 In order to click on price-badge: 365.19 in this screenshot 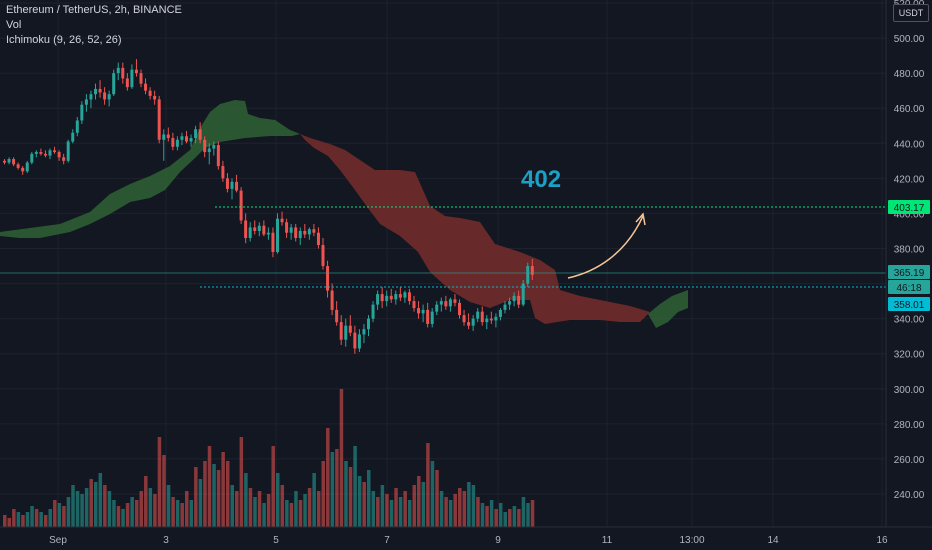, I will do `click(909, 272)`.